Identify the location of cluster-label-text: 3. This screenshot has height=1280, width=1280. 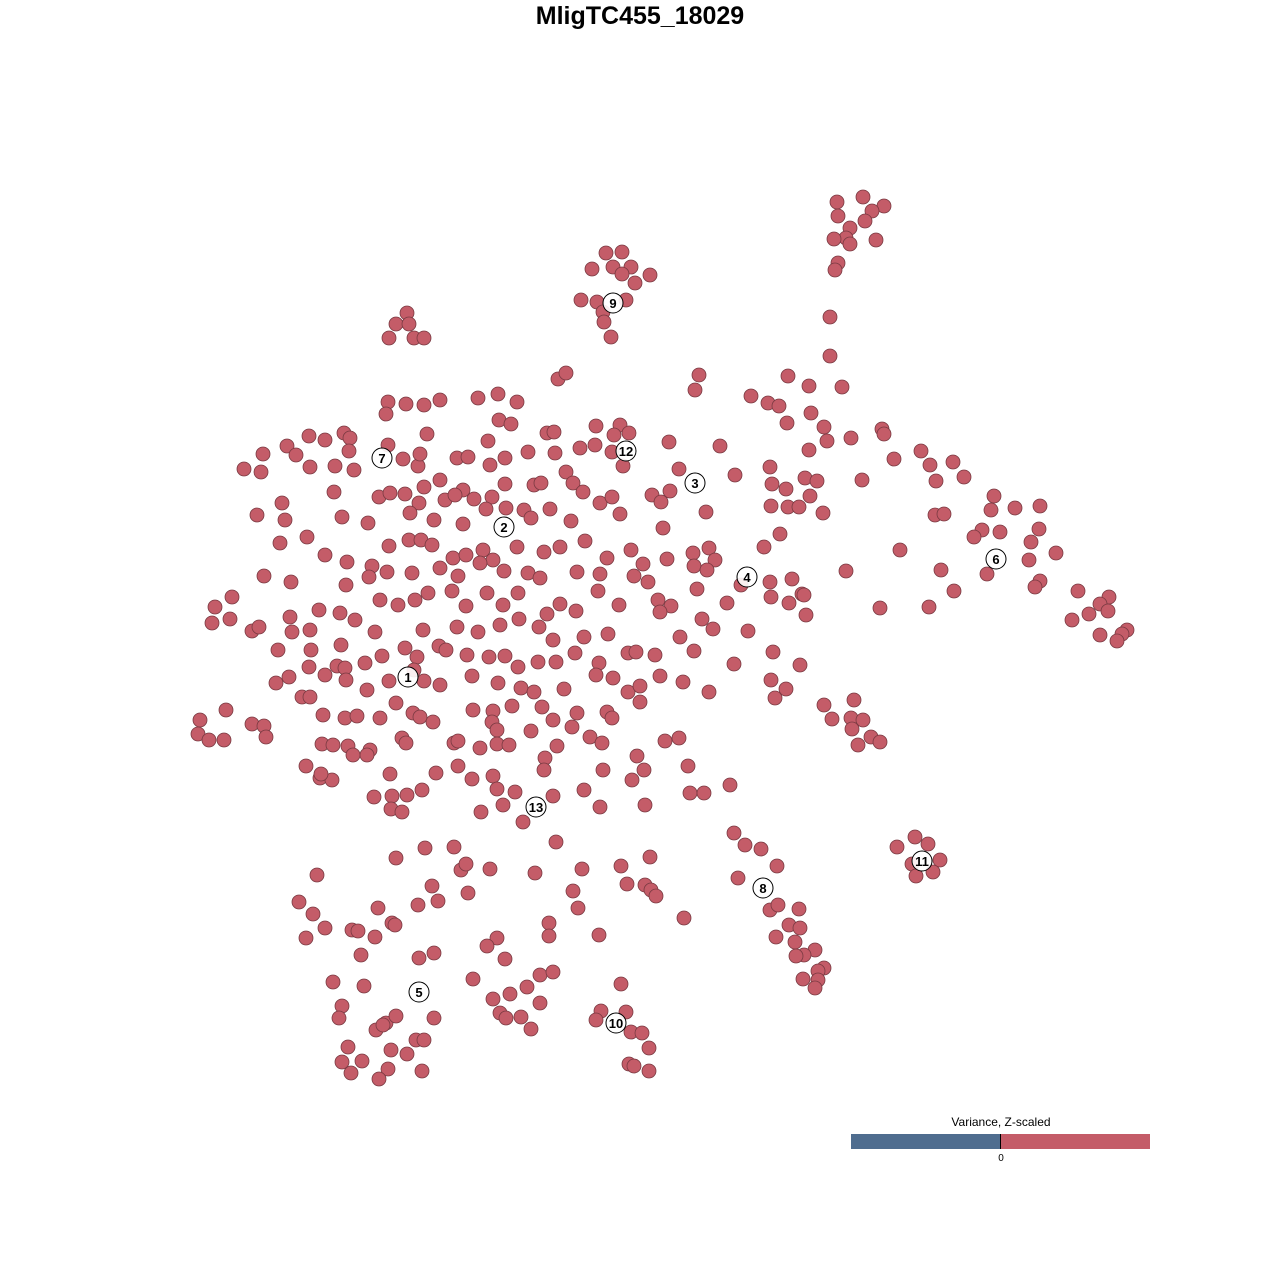
(694, 483).